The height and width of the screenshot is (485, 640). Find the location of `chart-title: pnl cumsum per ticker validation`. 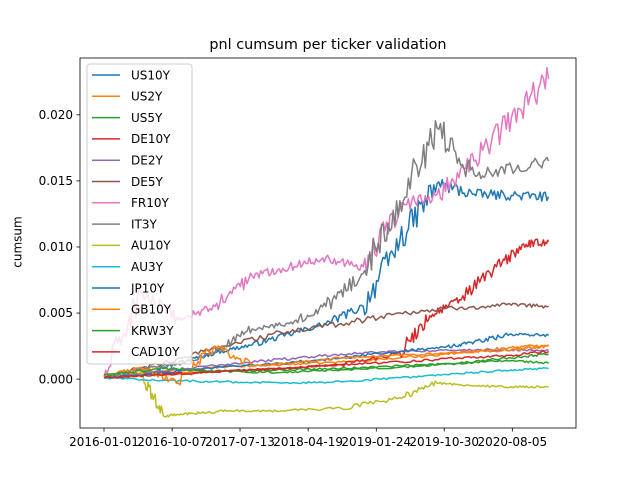

chart-title: pnl cumsum per ticker validation is located at coordinates (327, 45).